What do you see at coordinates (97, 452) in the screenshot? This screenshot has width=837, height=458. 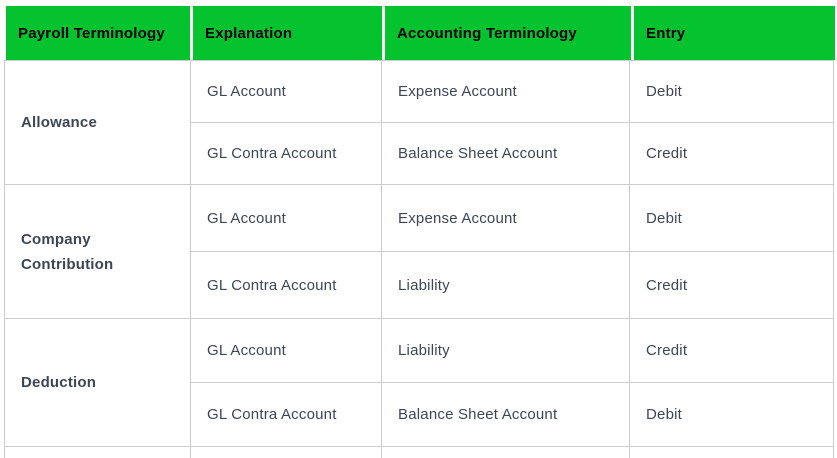 I see `cell-payroll-terminology` at bounding box center [97, 452].